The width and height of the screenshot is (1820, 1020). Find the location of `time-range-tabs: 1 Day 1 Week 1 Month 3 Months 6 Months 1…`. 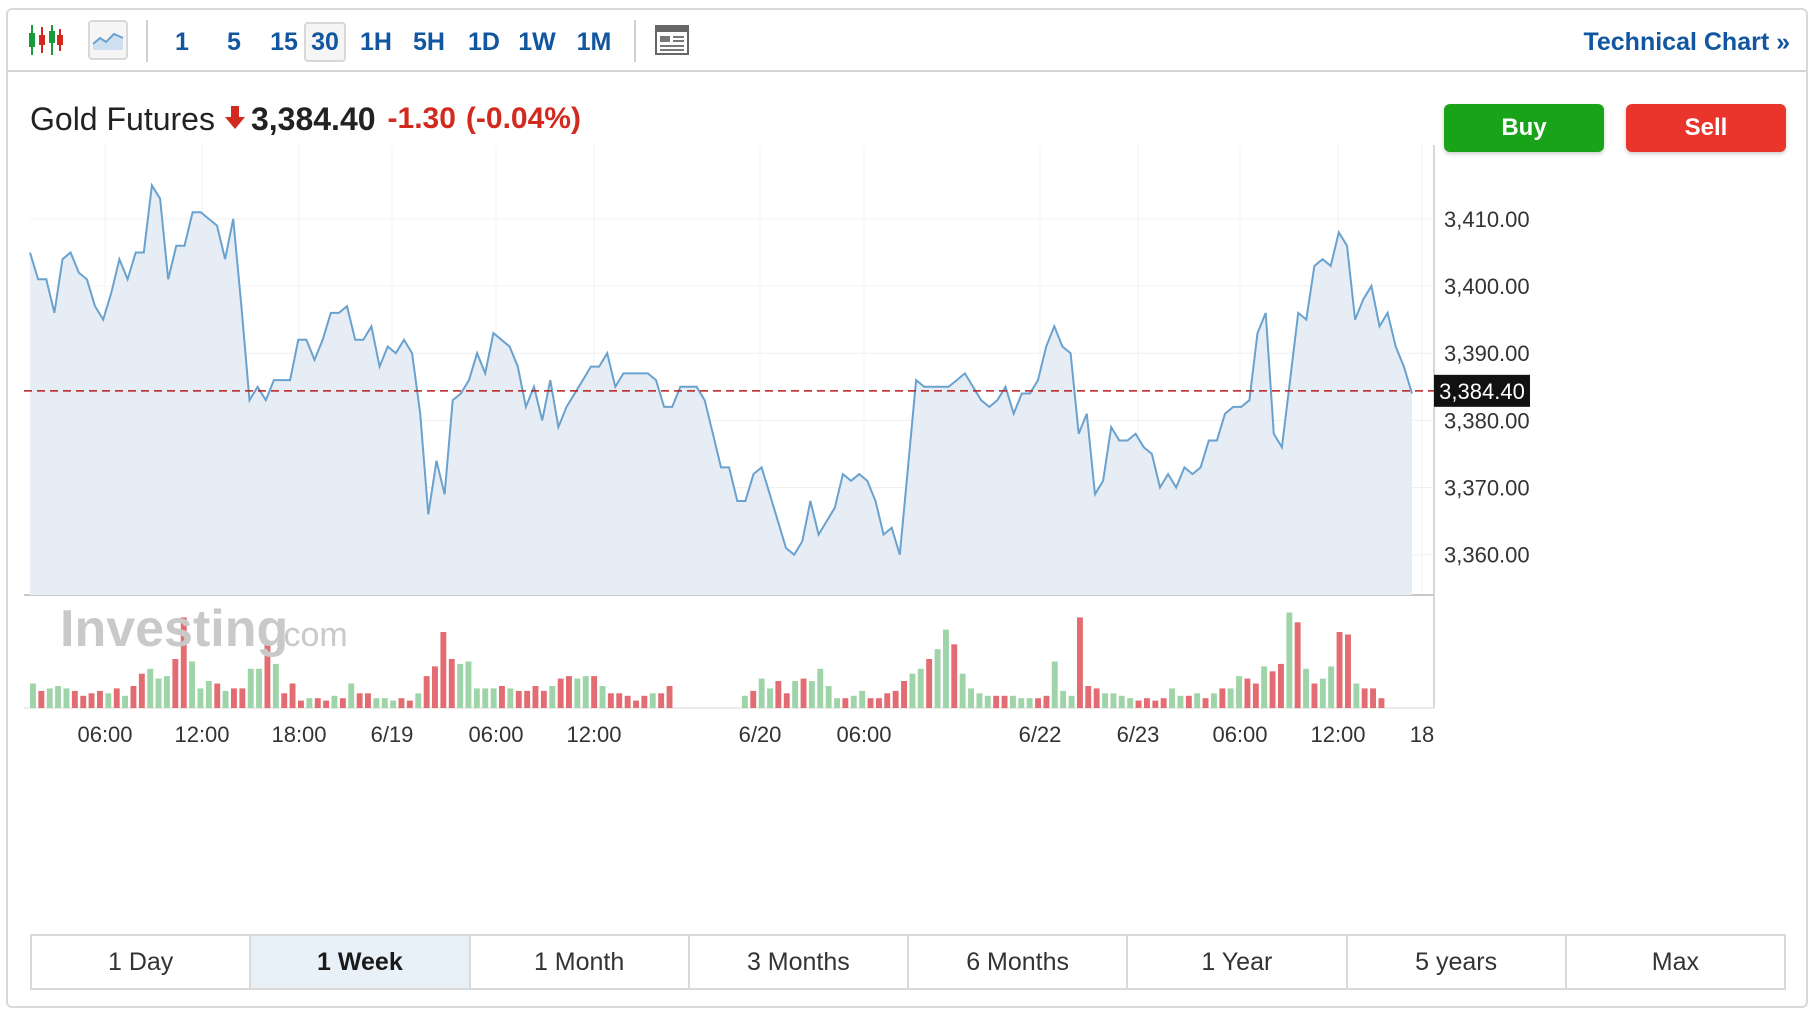

time-range-tabs: 1 Day 1 Week 1 Month 3 Months 6 Months 1… is located at coordinates (908, 962).